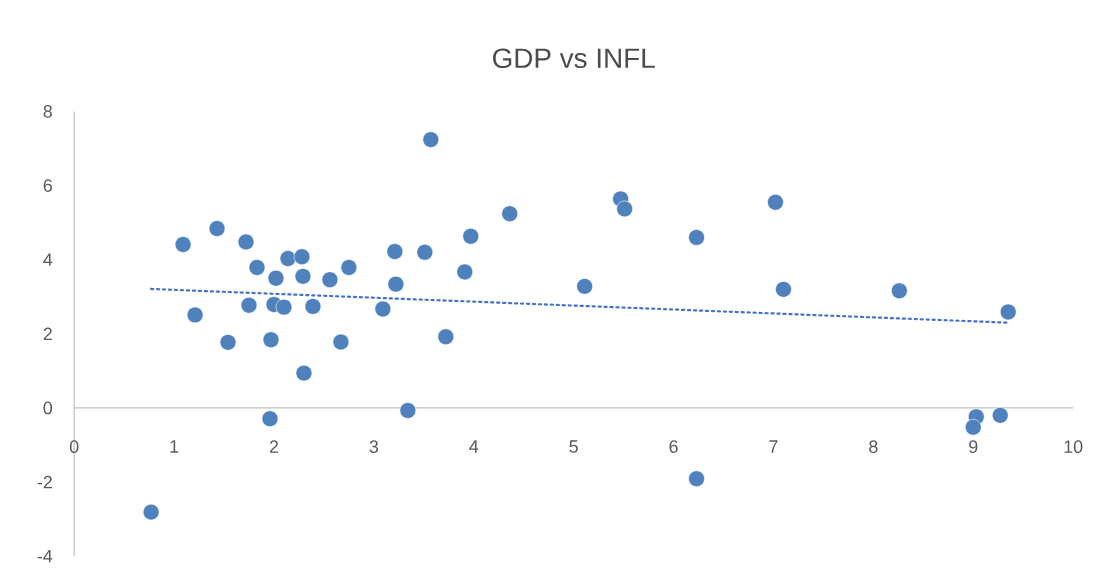  What do you see at coordinates (374, 446) in the screenshot?
I see `x-tick-label: 3` at bounding box center [374, 446].